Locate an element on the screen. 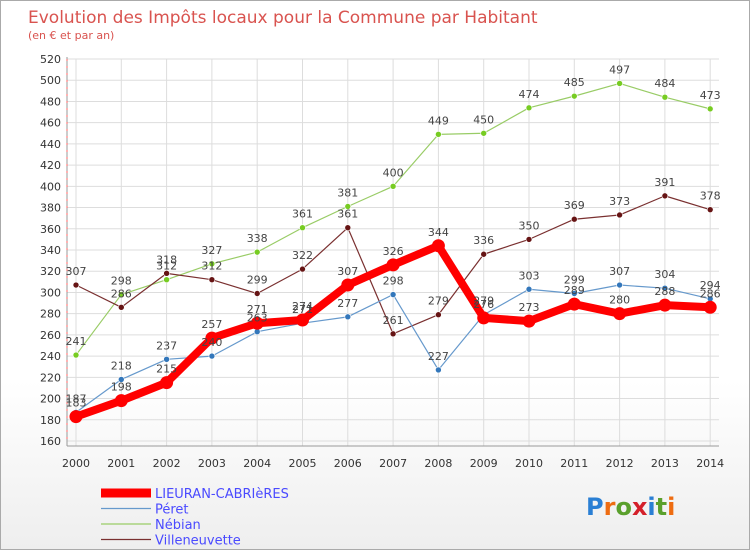  y-tick-label: 500 is located at coordinates (50, 80).